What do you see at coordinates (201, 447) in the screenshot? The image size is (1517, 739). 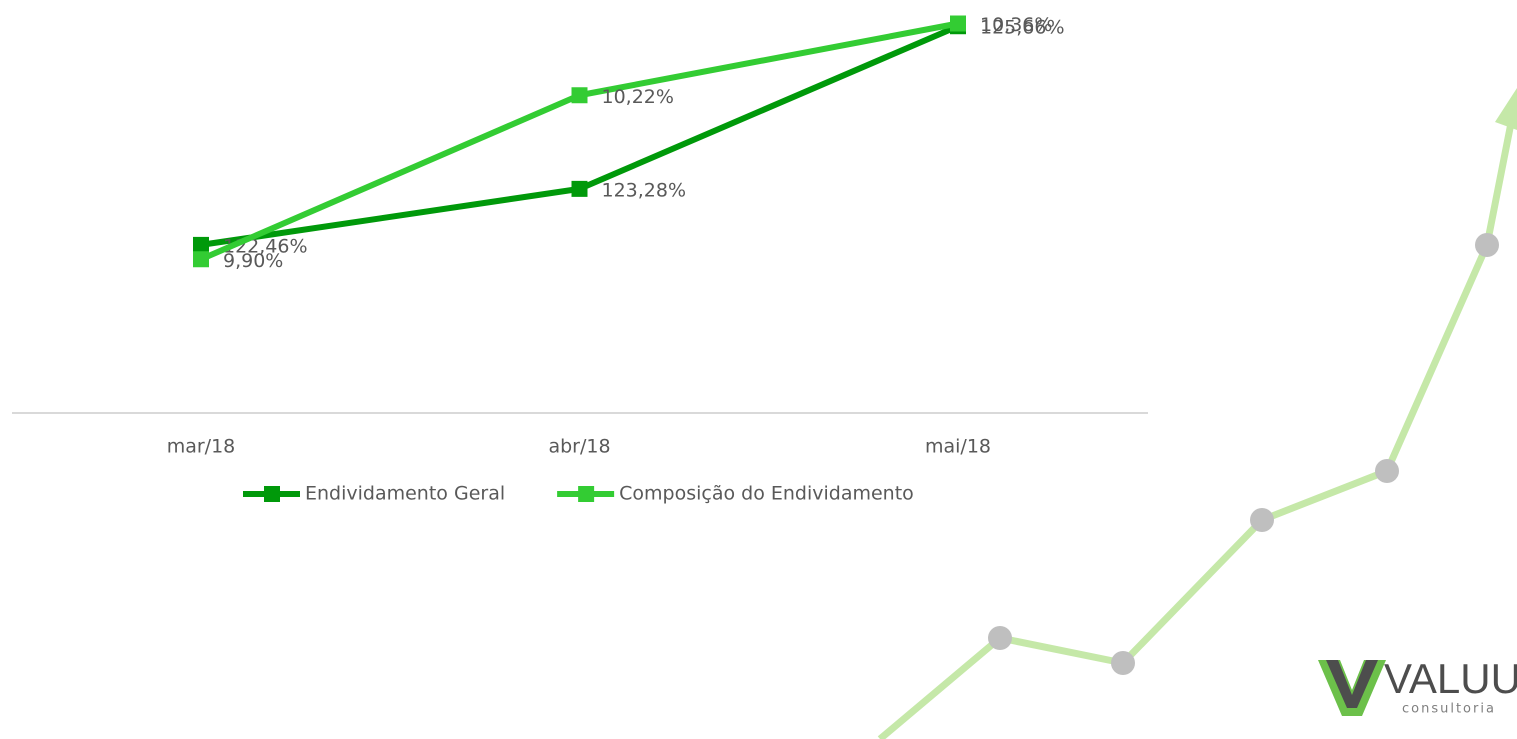 I see `x-tick-label: mar/18` at bounding box center [201, 447].